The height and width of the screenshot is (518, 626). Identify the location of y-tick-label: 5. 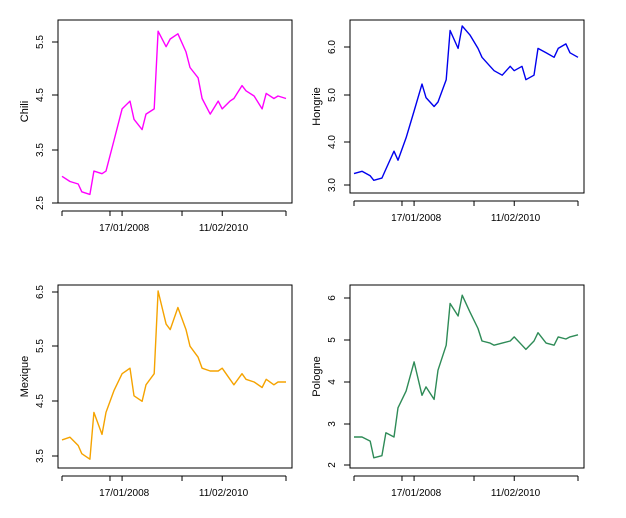
(332, 340).